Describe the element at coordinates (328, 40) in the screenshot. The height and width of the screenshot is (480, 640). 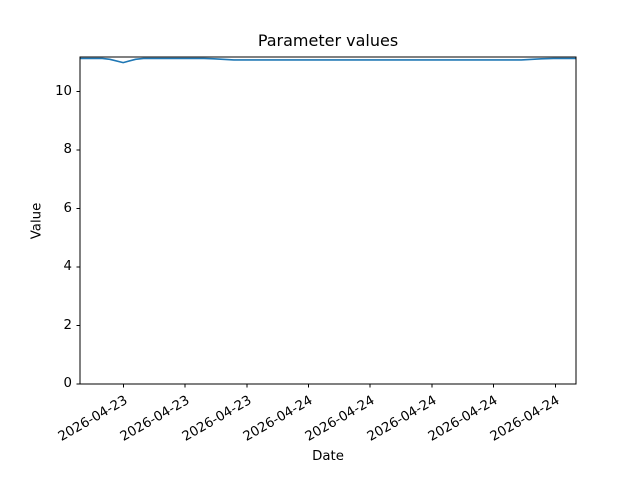
I see `chart-title: Parameter values` at that location.